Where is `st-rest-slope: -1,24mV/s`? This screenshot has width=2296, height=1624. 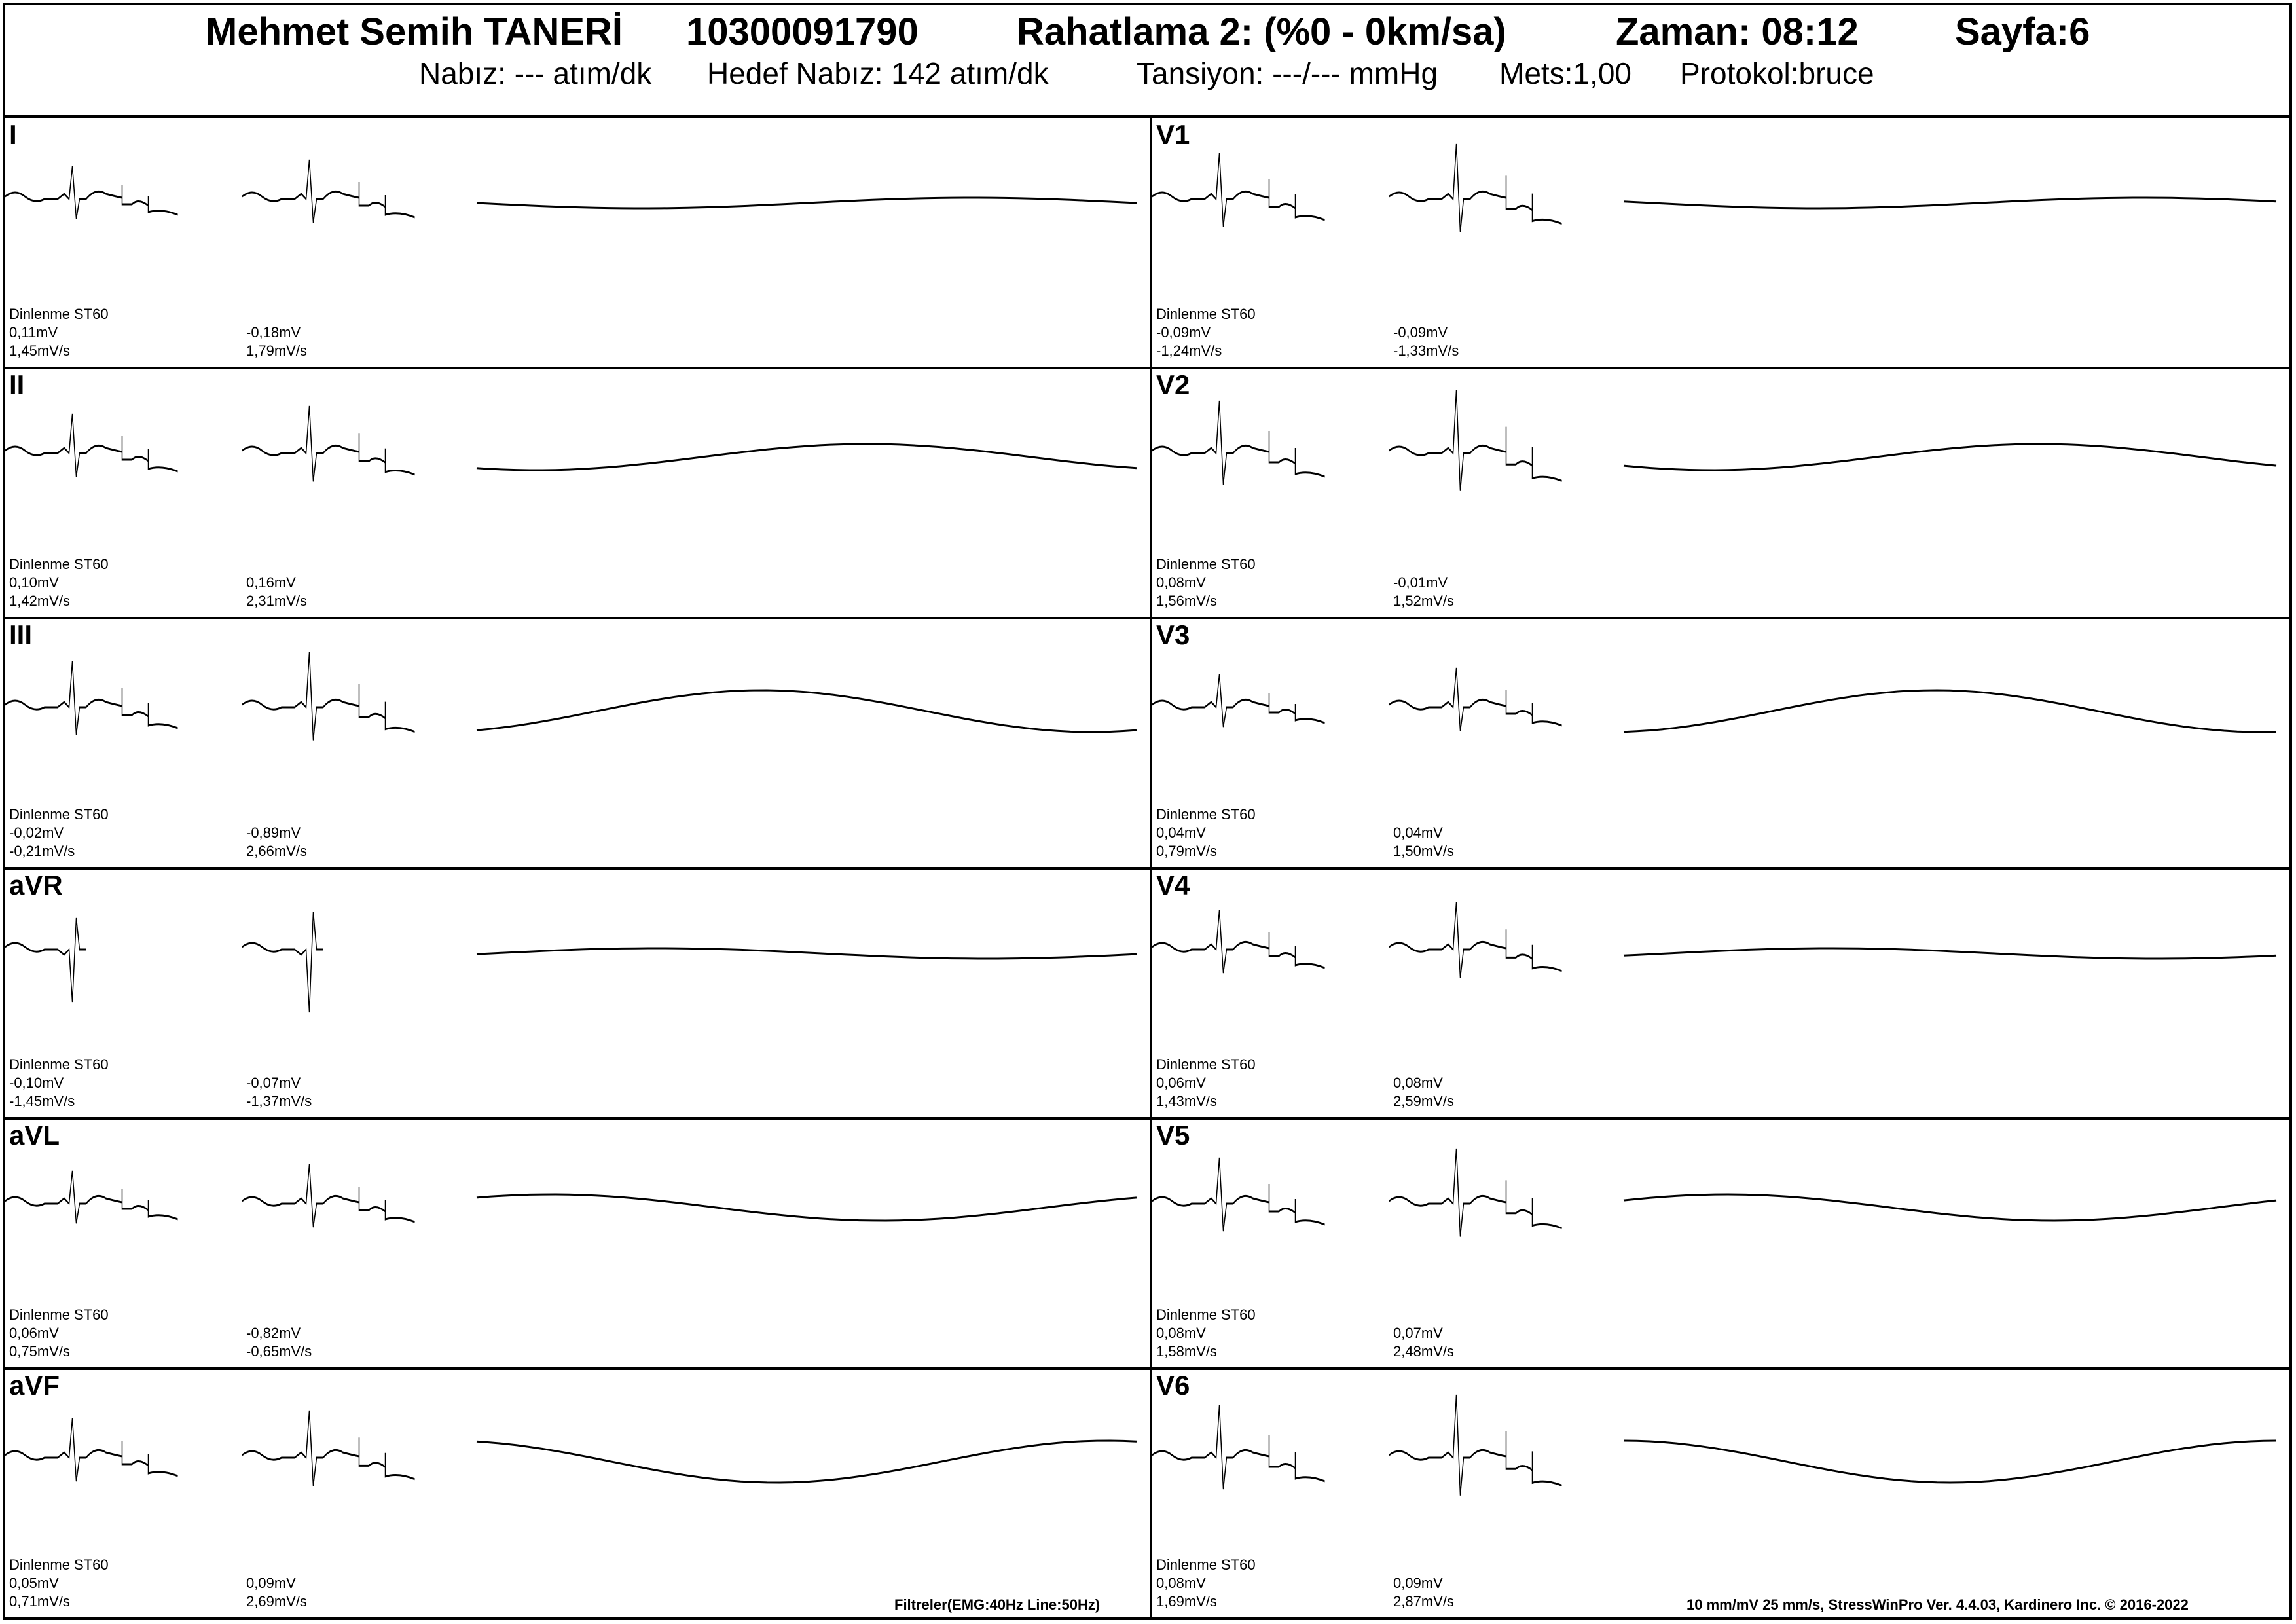
st-rest-slope: -1,24mV/s is located at coordinates (1189, 350).